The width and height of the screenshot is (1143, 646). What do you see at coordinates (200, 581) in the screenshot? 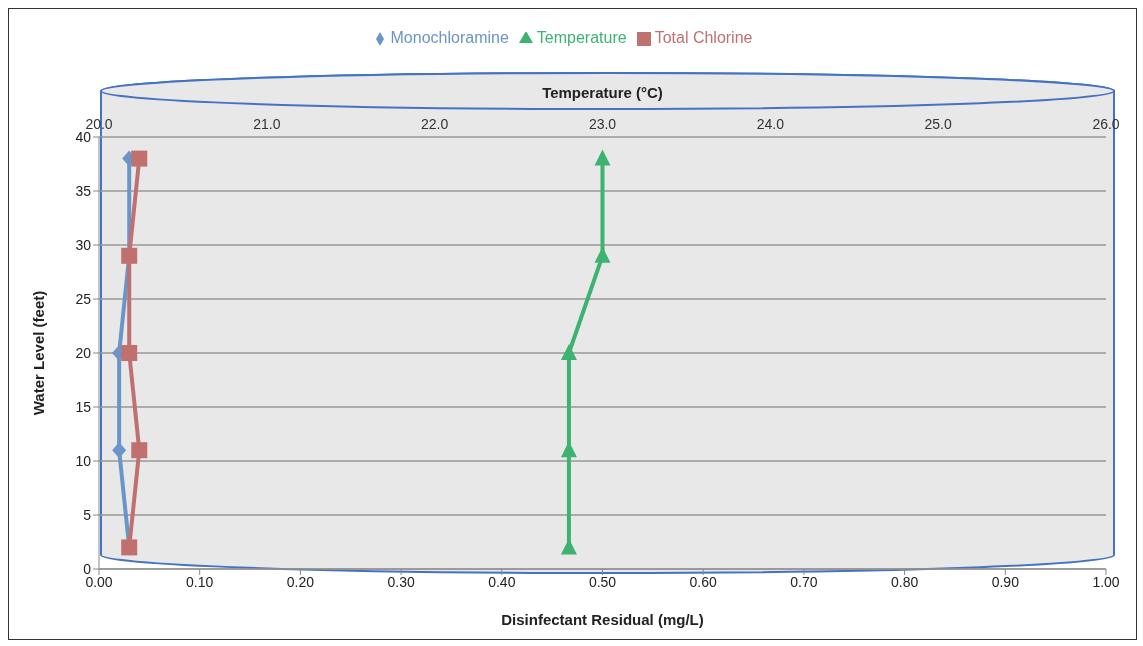
I see `x-tick-label: 0.10` at bounding box center [200, 581].